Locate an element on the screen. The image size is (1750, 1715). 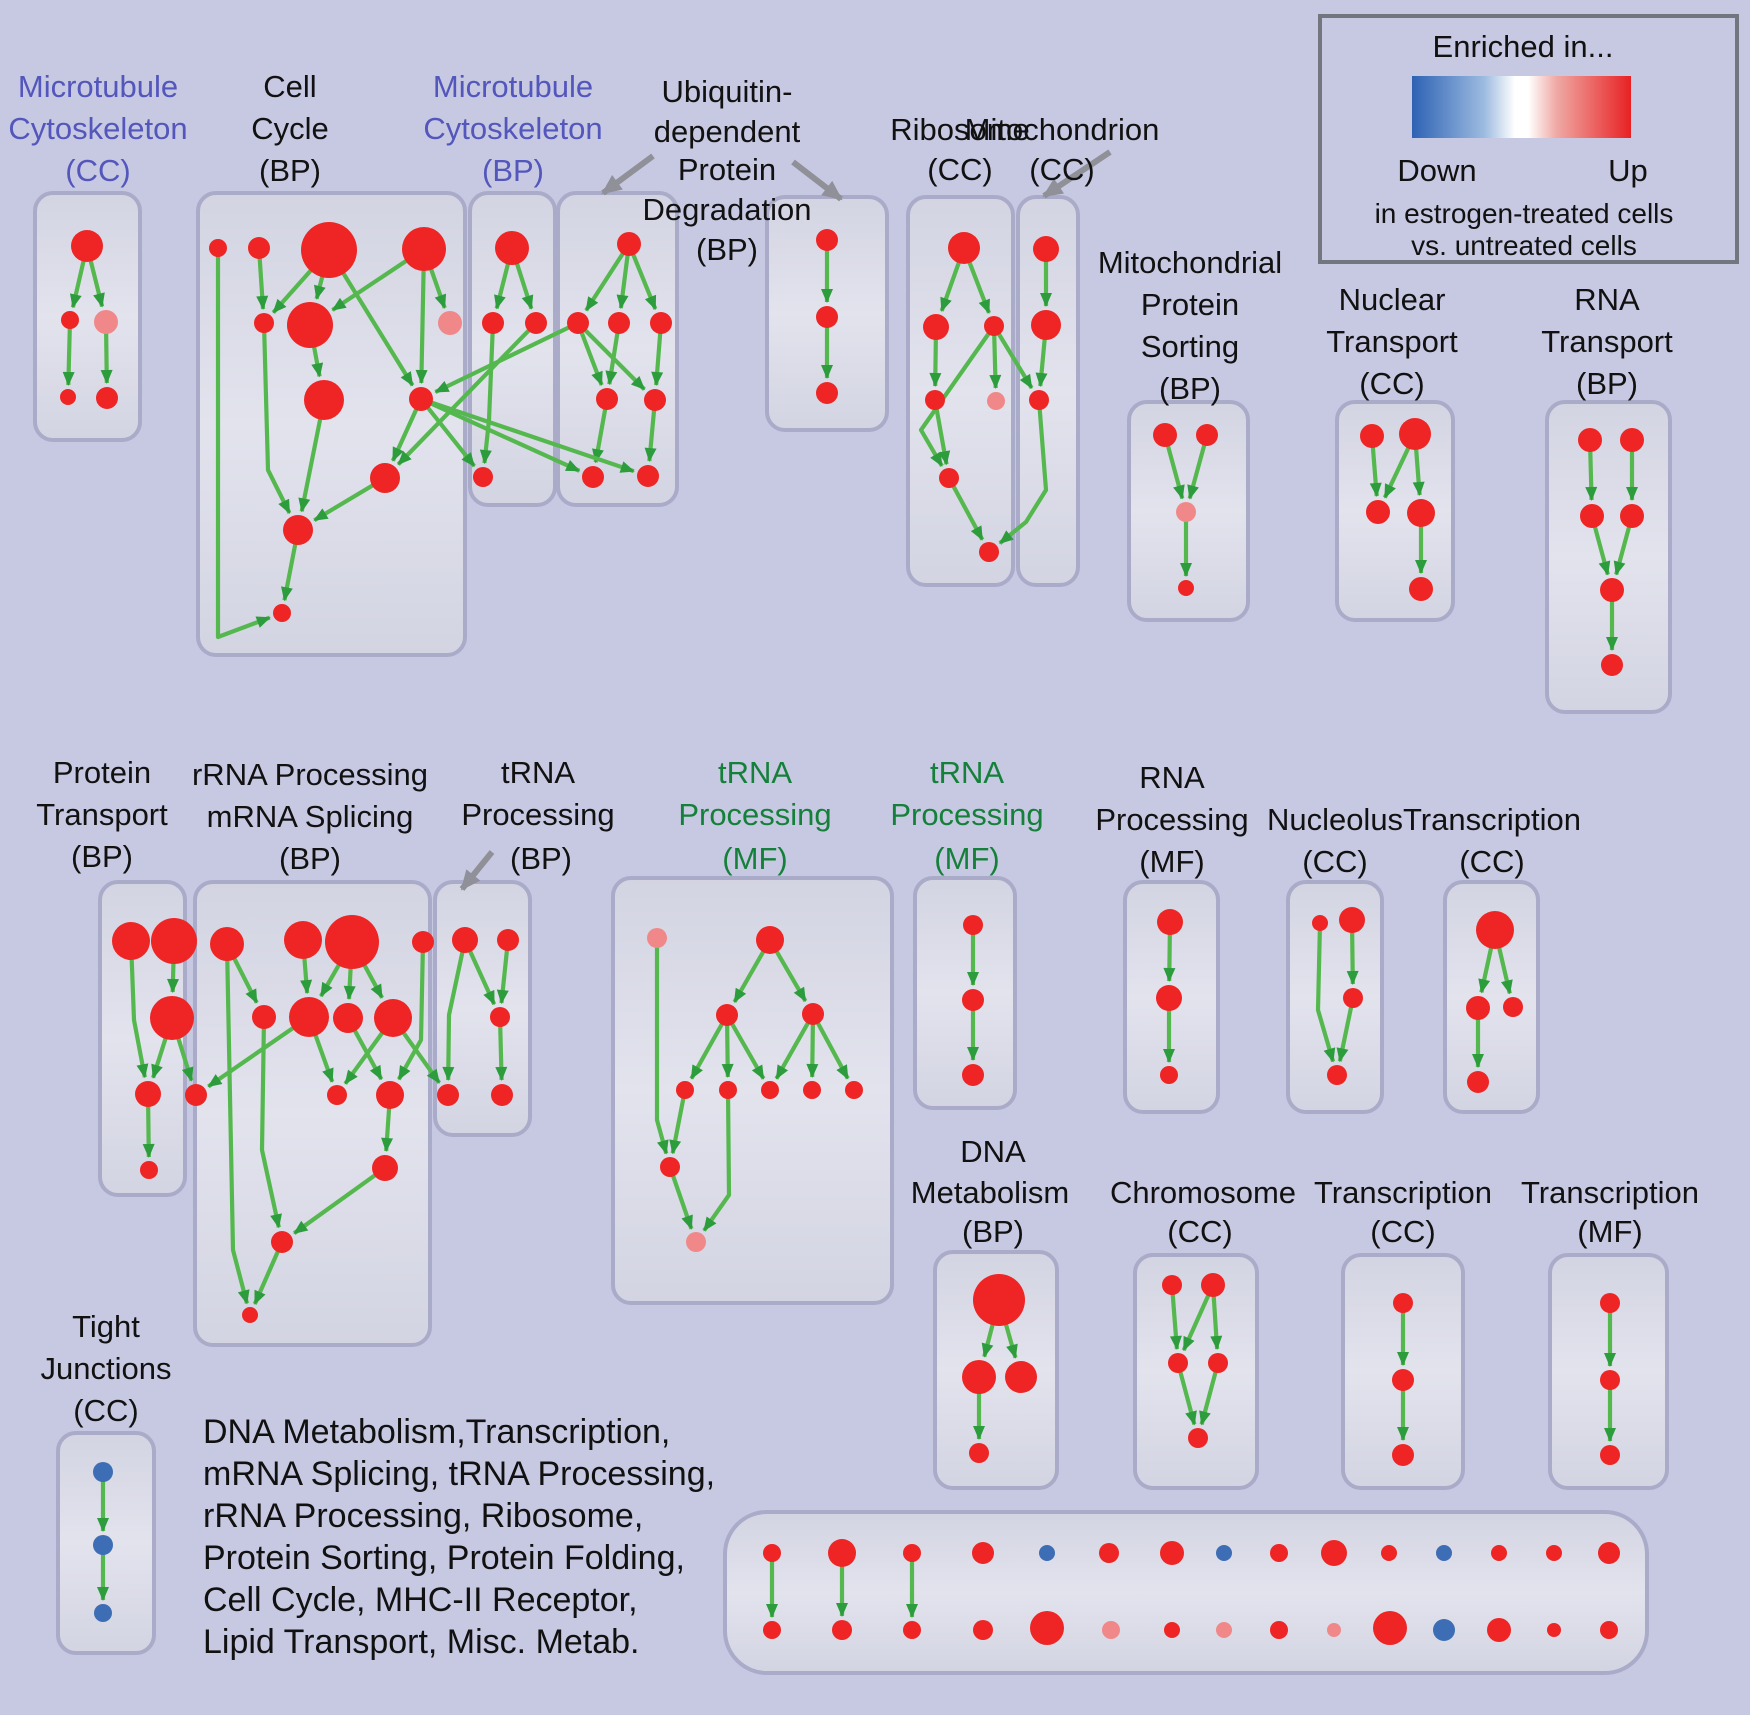
legend-gradient-bar is located at coordinates (1521, 107).